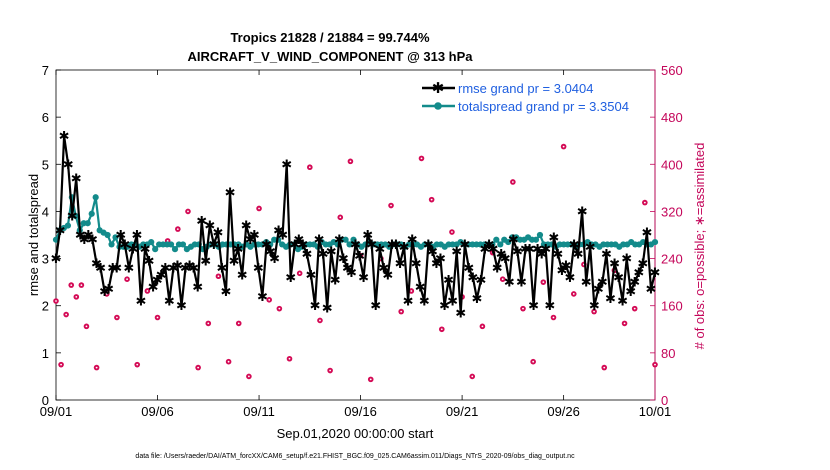 Image resolution: width=830 pixels, height=470 pixels. What do you see at coordinates (543, 106) in the screenshot?
I see `legend-spread-label: totalspread grand pr = 3.3504` at bounding box center [543, 106].